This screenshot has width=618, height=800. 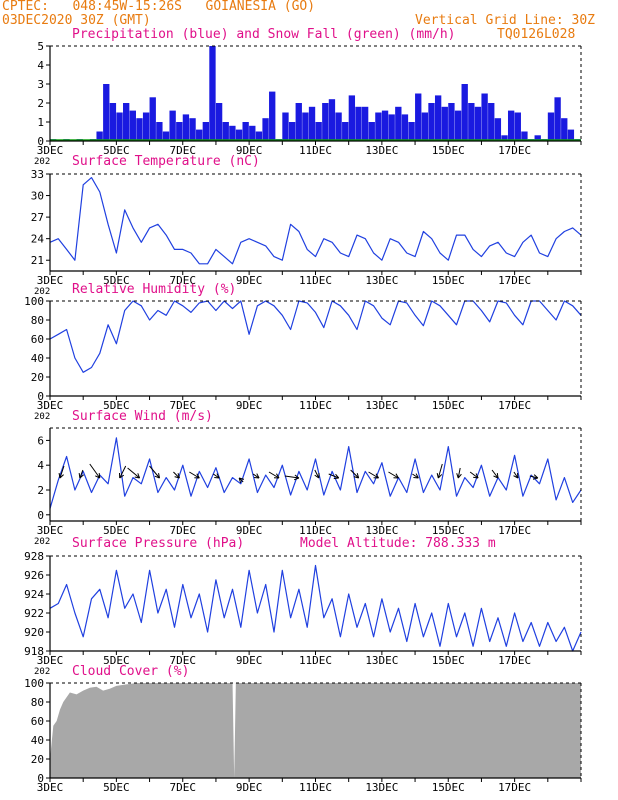 What do you see at coordinates (536, 34) in the screenshot?
I see `model-code: TQ0126L028` at bounding box center [536, 34].